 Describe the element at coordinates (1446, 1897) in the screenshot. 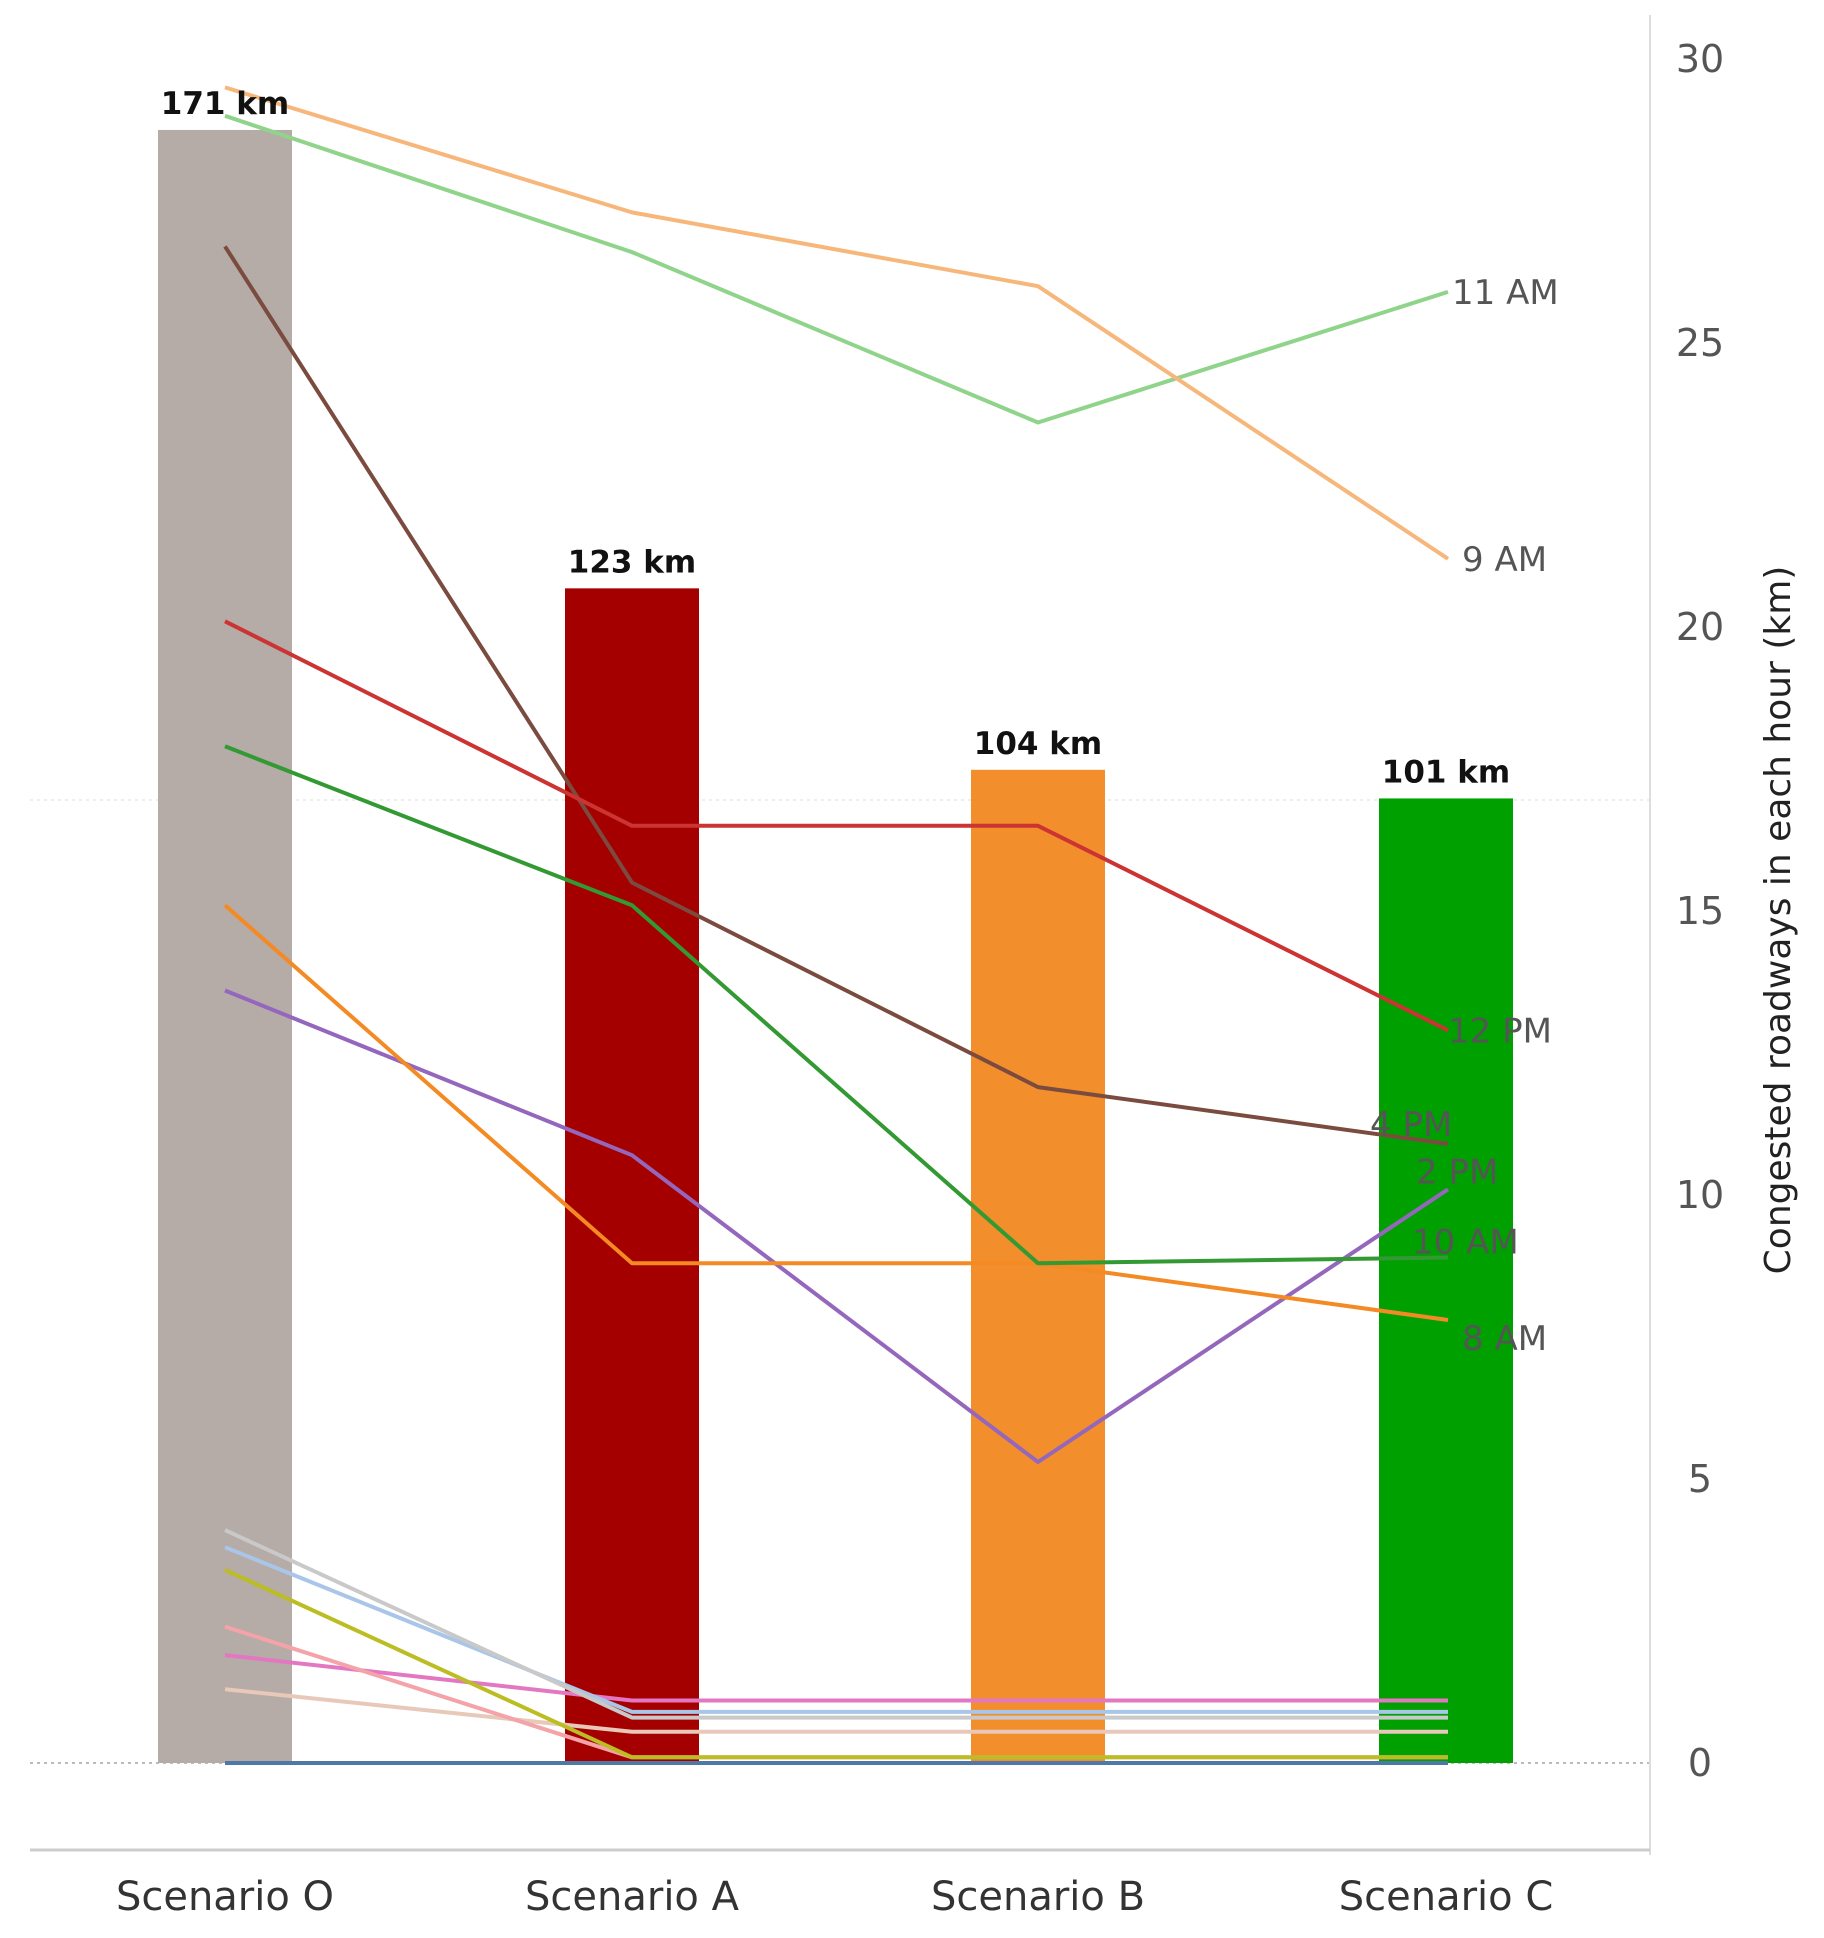

I see `x-tick-scenario-c: Scenario C` at that location.